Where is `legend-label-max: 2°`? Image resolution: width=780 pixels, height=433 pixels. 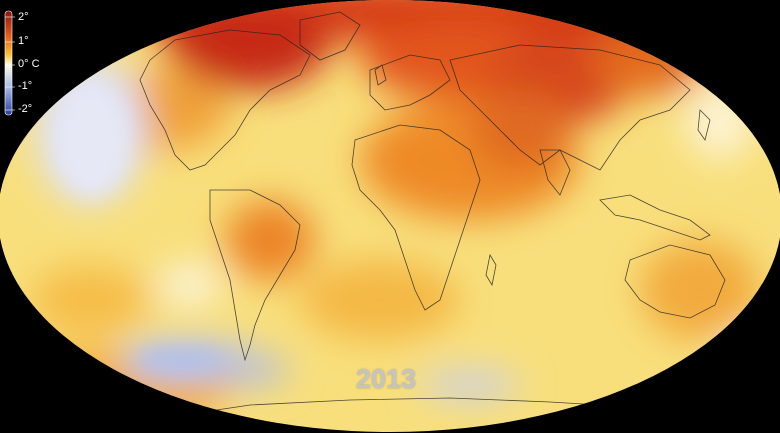
legend-label-max: 2° is located at coordinates (23, 17).